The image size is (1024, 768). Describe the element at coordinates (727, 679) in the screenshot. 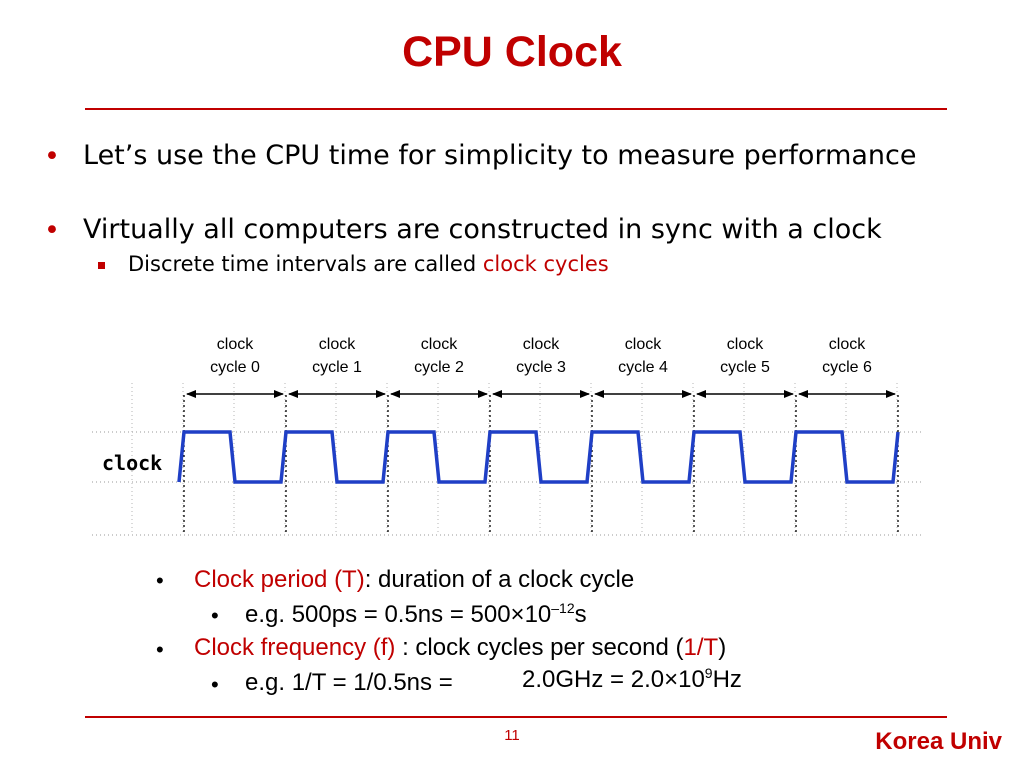

I see `freq-example-d: Hz` at that location.